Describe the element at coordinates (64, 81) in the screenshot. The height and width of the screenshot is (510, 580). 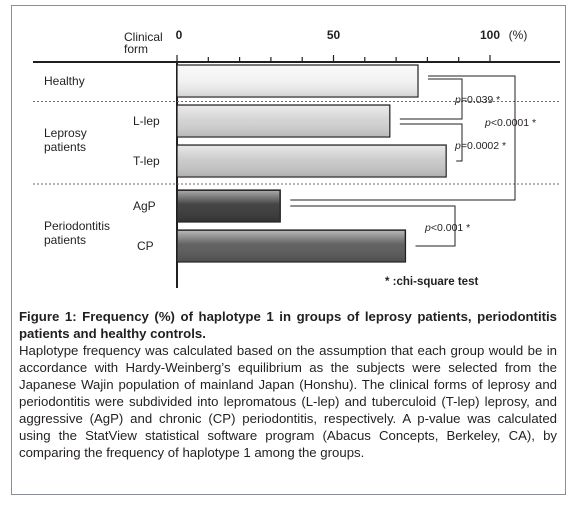
I see `group-label-1-line-1: Healthy` at that location.